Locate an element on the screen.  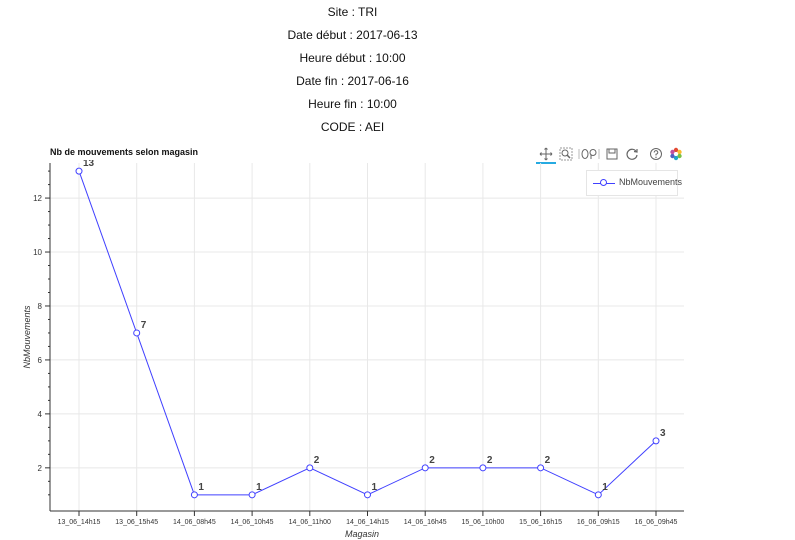
save-icon is located at coordinates (612, 154).